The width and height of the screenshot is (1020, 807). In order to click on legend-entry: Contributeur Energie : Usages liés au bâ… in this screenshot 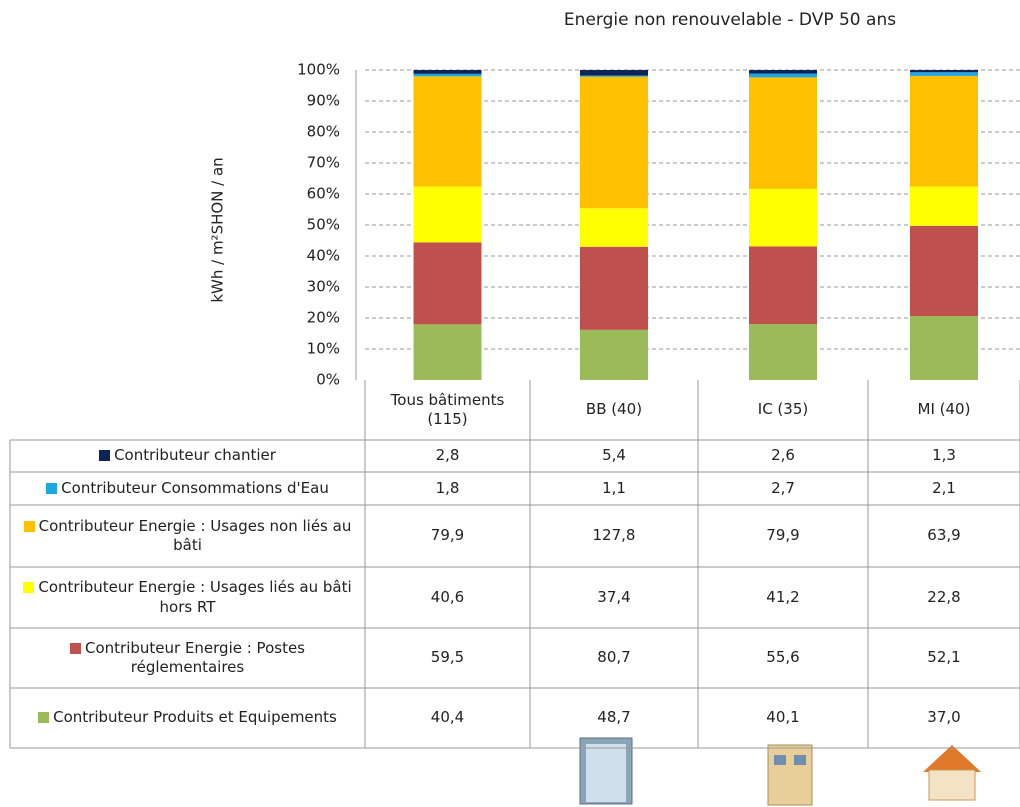, I will do `click(187, 597)`.